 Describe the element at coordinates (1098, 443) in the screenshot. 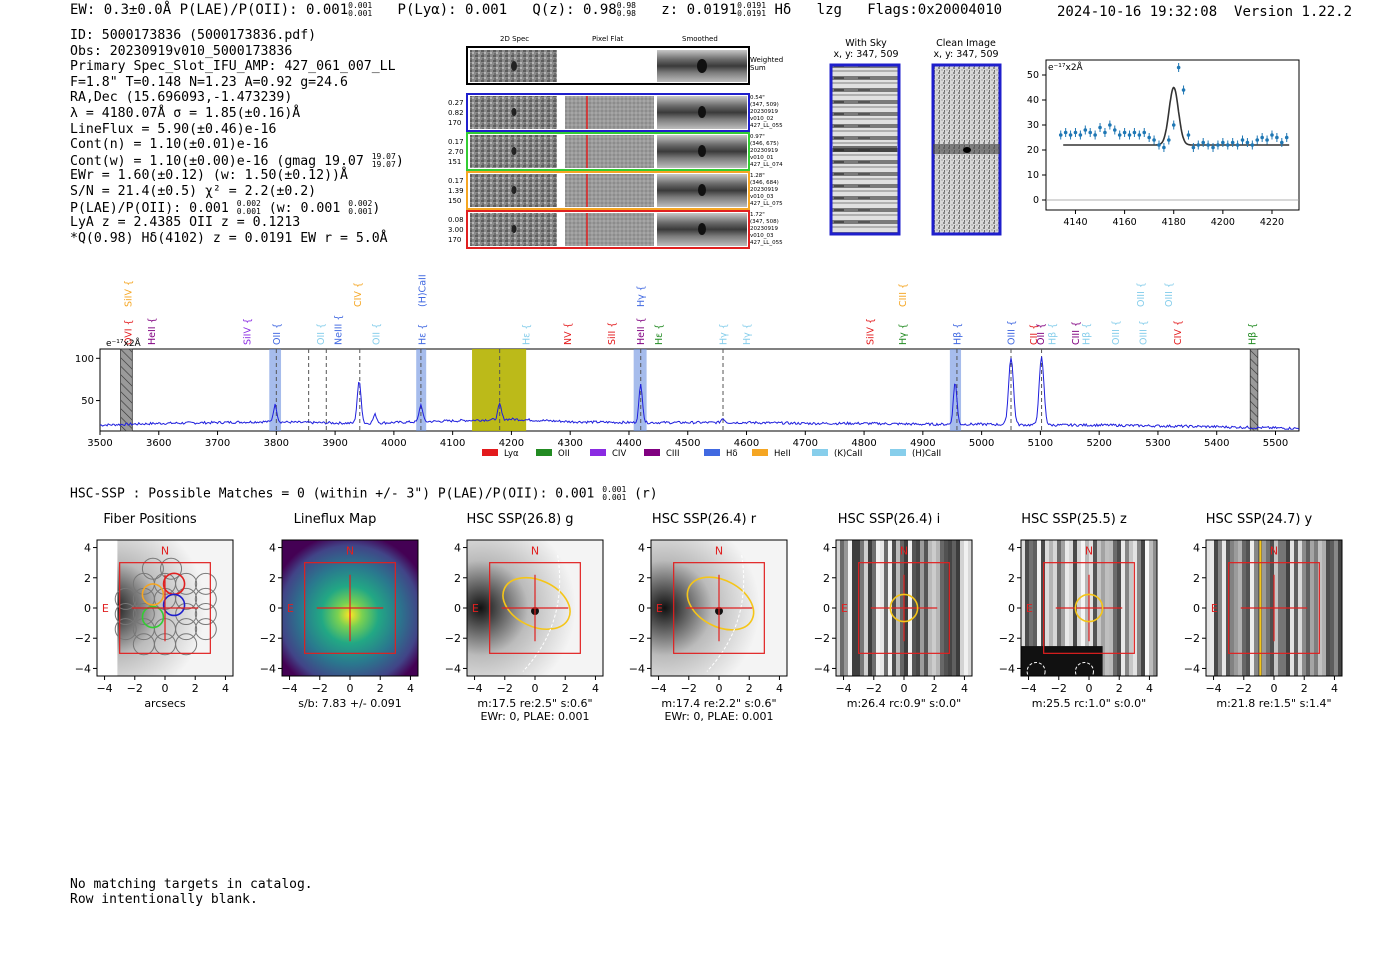

I see `spectrum-x-tick-label: 5200` at that location.